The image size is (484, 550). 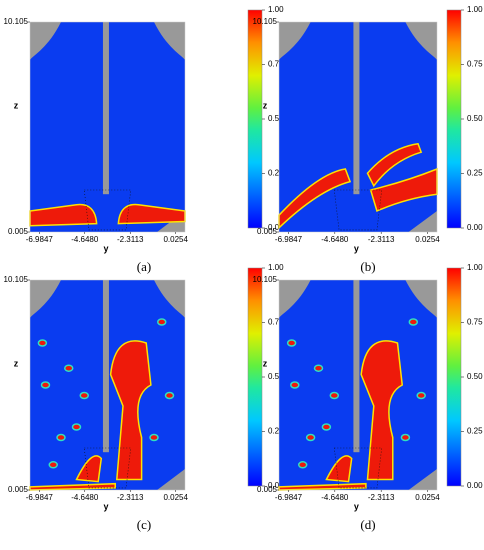 I want to click on panel-caption: (d), so click(x=367, y=524).